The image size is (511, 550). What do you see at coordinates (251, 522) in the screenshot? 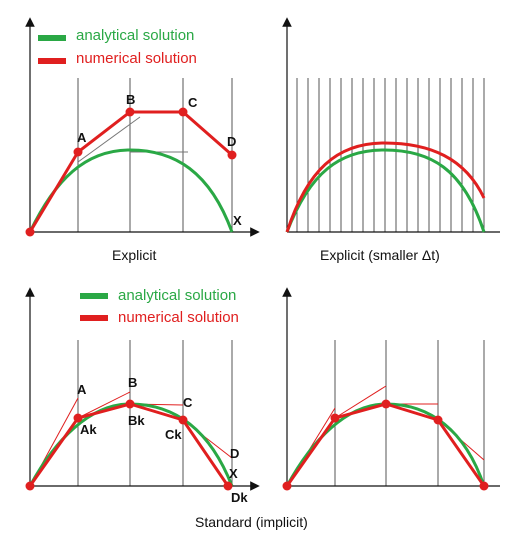
I see `caption-standard: Standard (implicit)` at bounding box center [251, 522].